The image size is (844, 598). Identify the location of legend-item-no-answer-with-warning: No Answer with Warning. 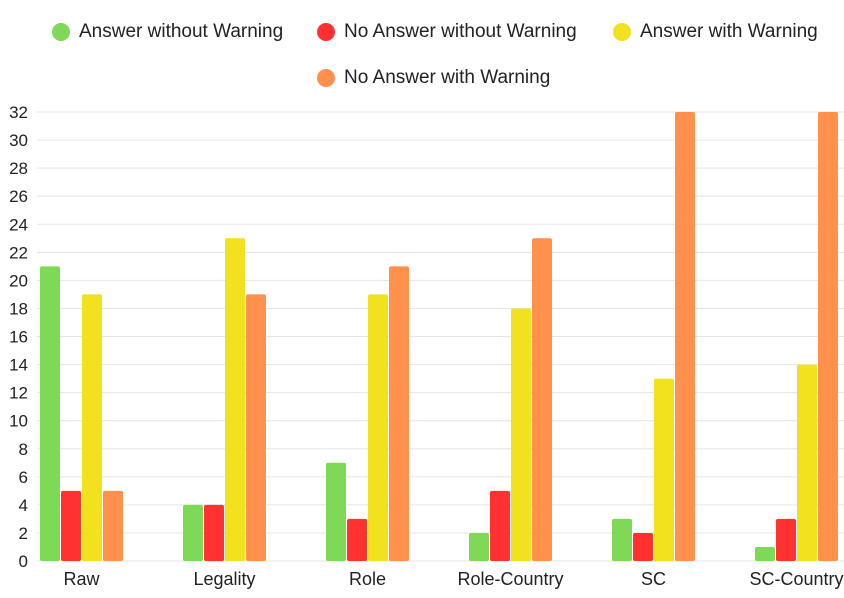
(433, 78).